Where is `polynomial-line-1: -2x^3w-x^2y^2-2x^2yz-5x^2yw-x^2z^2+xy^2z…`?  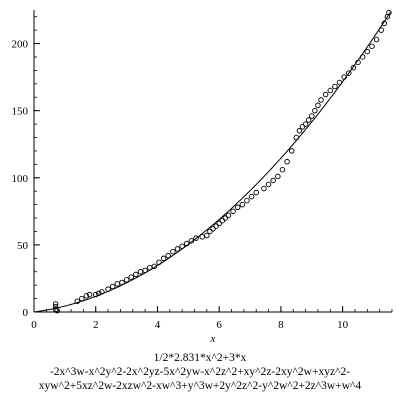
polynomial-line-1: -2x^3w-x^2y^2-2x^2yz-5x^2yw-x^2z^2+xy^2z… is located at coordinates (200, 372).